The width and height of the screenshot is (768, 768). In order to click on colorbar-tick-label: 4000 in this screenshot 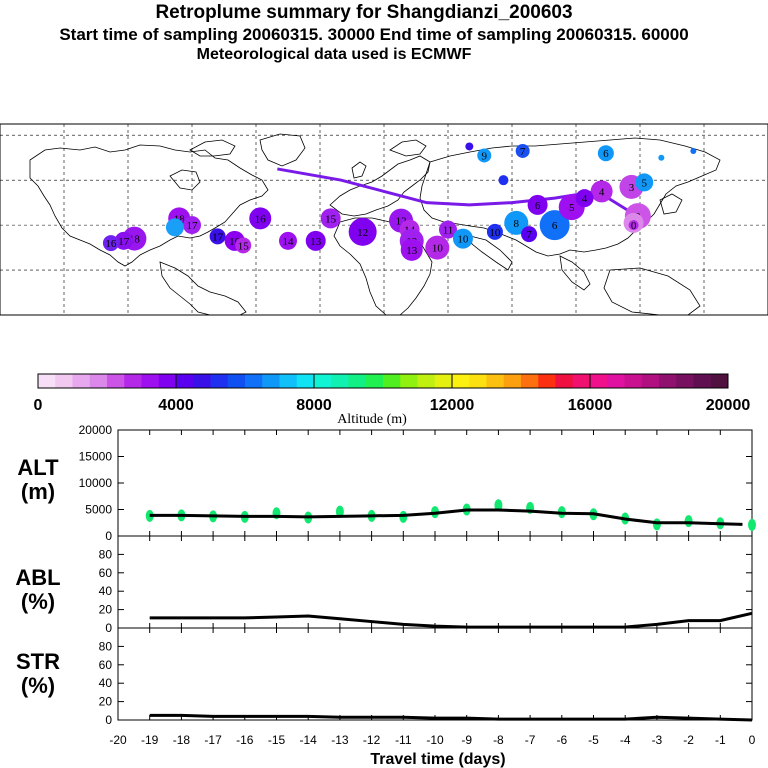, I will do `click(176, 405)`.